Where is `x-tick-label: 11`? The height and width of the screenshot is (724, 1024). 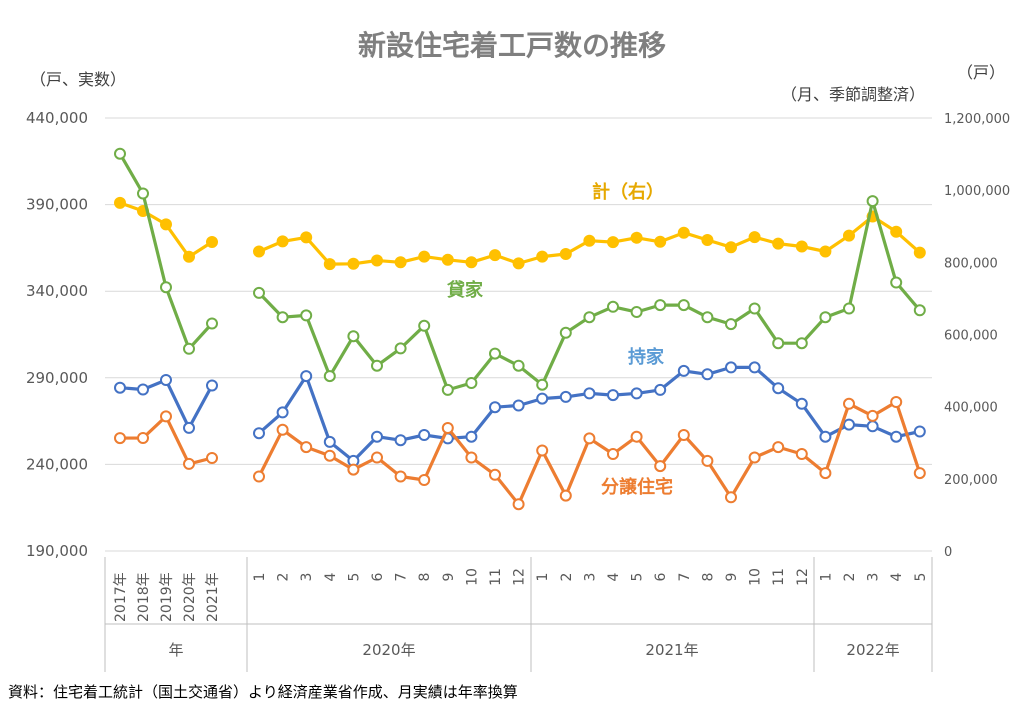 x-tick-label: 11 is located at coordinates (496, 577).